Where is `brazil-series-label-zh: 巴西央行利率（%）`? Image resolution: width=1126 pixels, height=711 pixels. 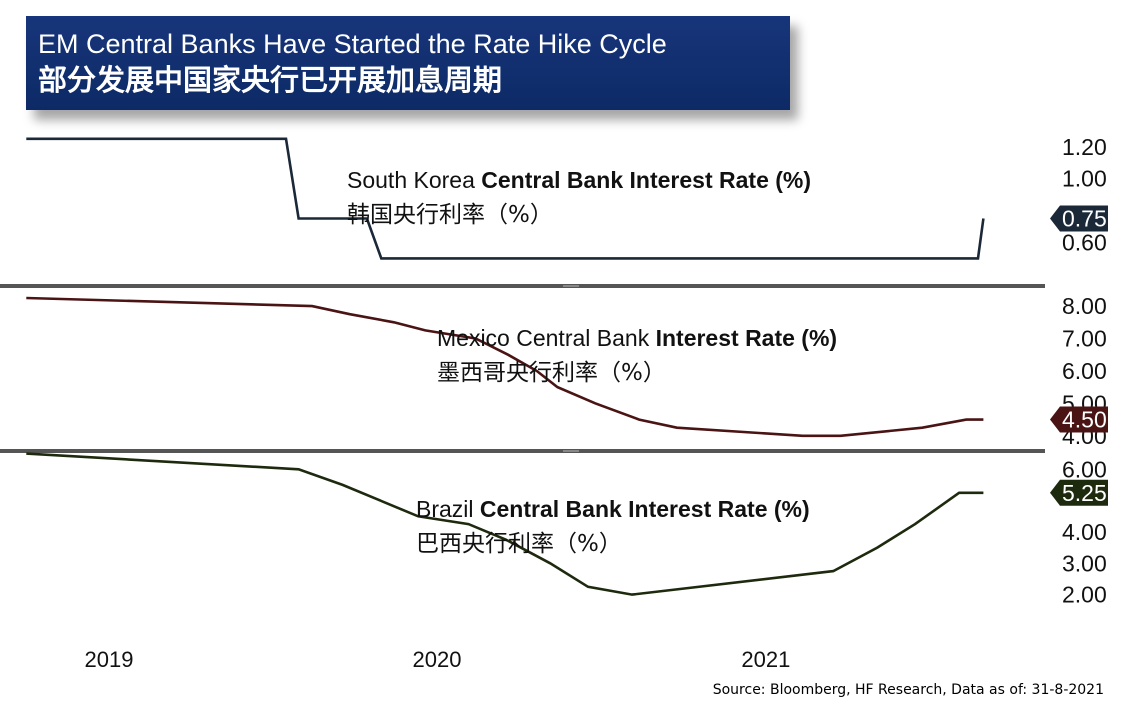 brazil-series-label-zh: 巴西央行利率（%） is located at coordinates (519, 544).